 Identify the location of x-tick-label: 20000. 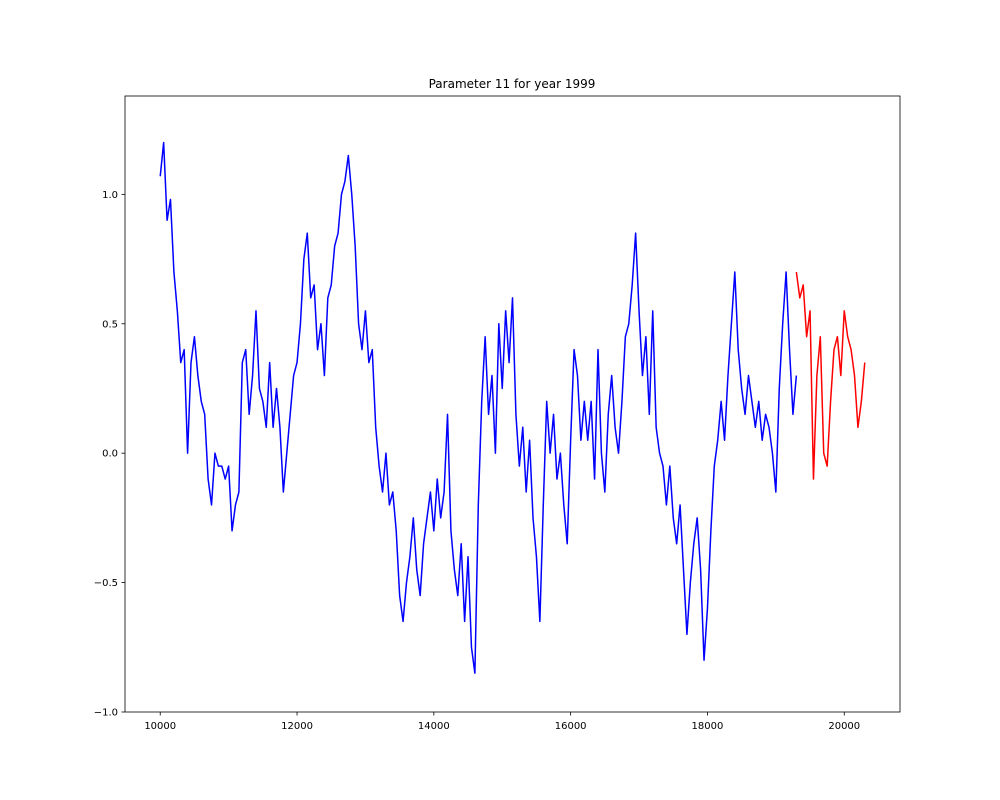
(844, 726).